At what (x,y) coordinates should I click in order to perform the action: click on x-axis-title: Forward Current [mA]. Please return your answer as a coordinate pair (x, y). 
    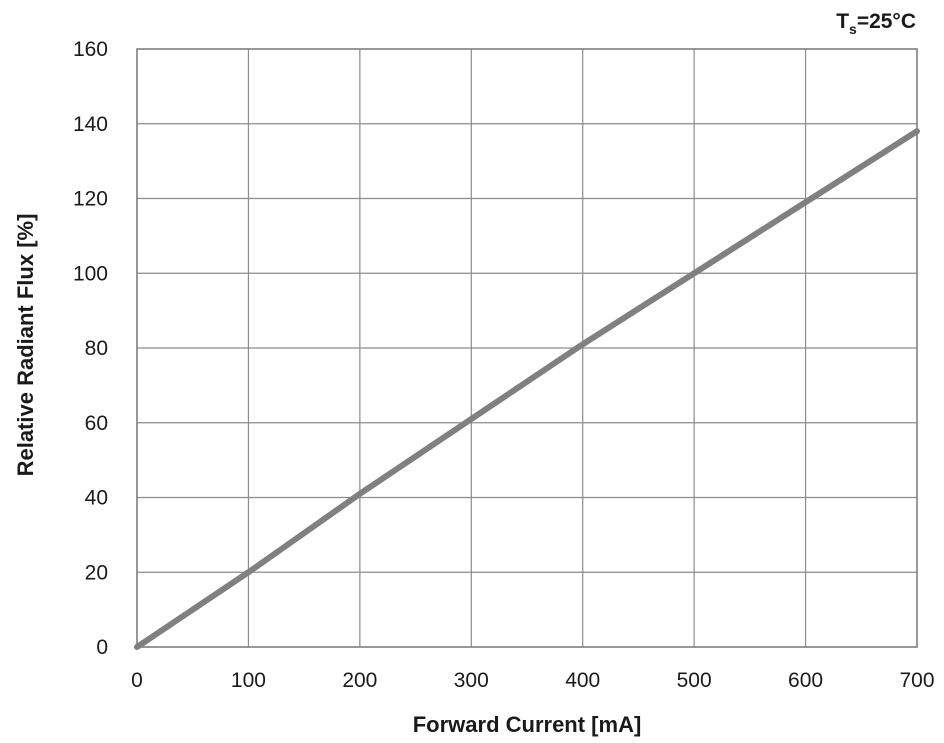
    Looking at the image, I should click on (527, 724).